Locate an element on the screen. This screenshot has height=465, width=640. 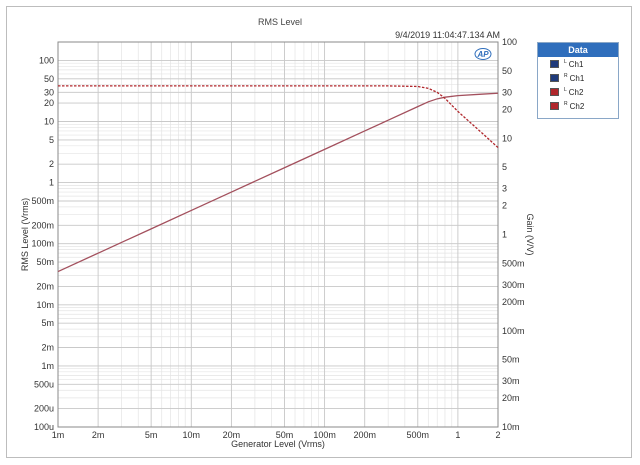
legend-item: L Ch1 is located at coordinates (578, 64).